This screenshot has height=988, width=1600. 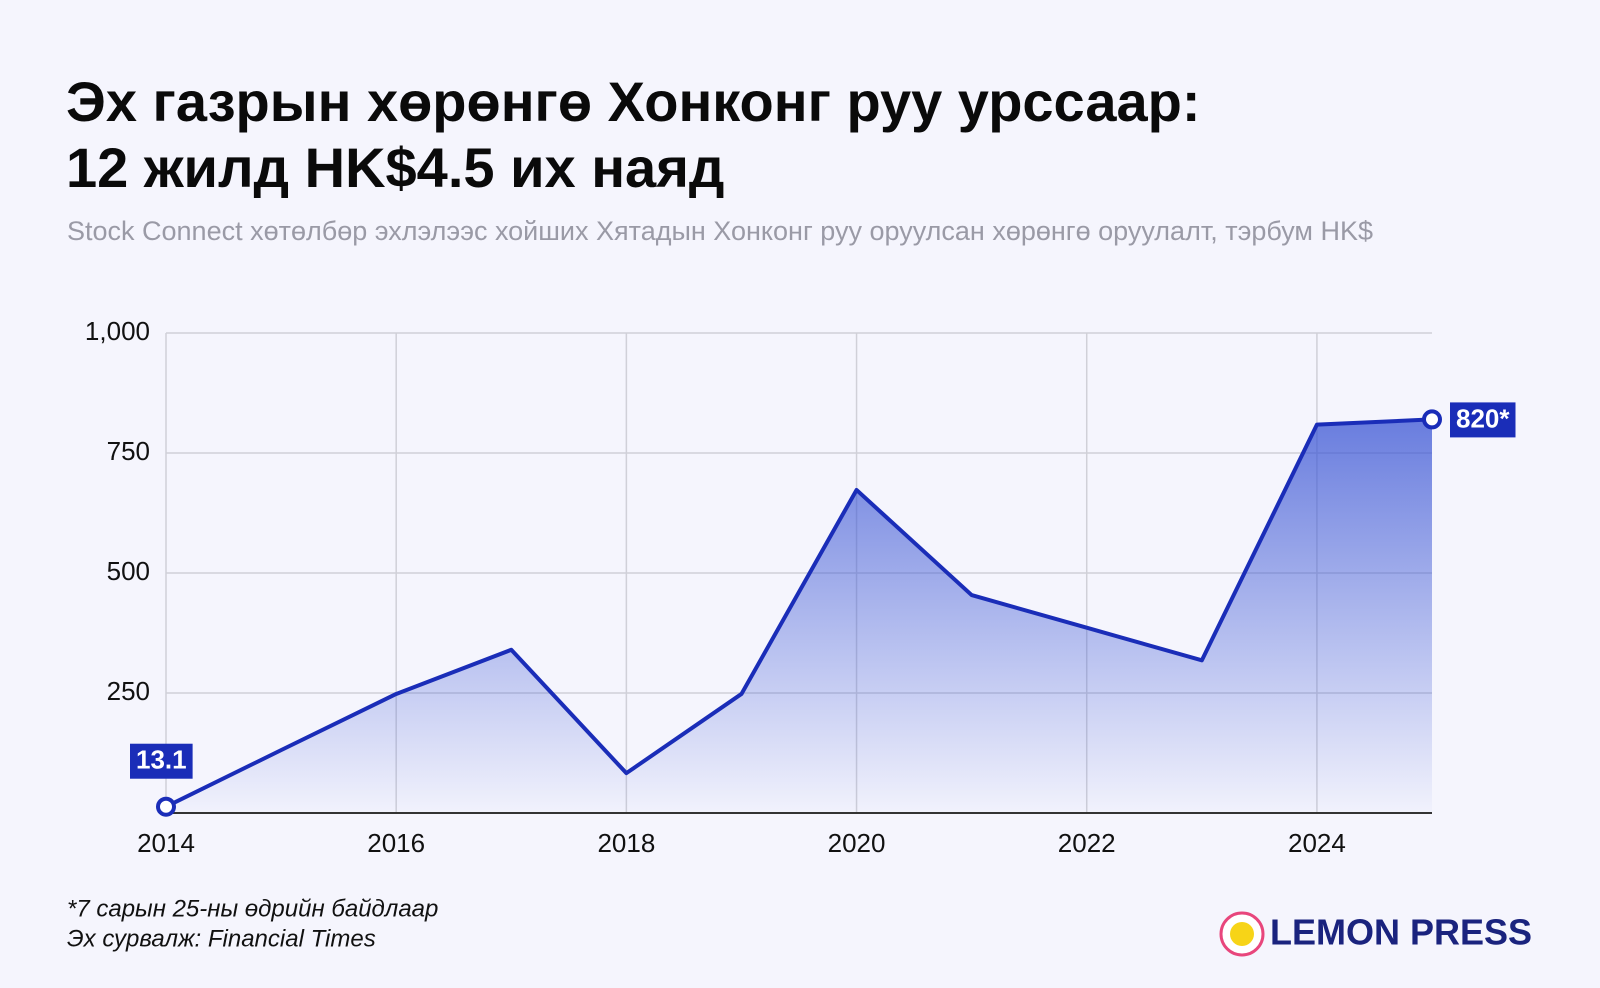 I want to click on x-tick-label: 2022, so click(x=1087, y=843).